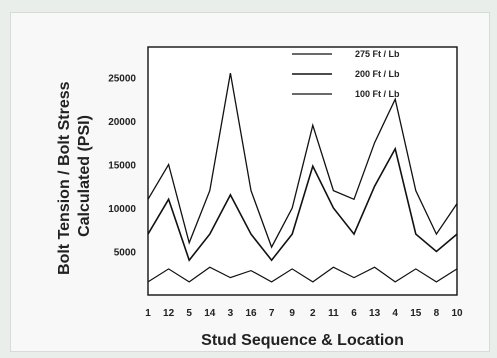 This screenshot has height=358, width=497. Describe the element at coordinates (416, 313) in the screenshot. I see `x-tick-label: 15` at that location.